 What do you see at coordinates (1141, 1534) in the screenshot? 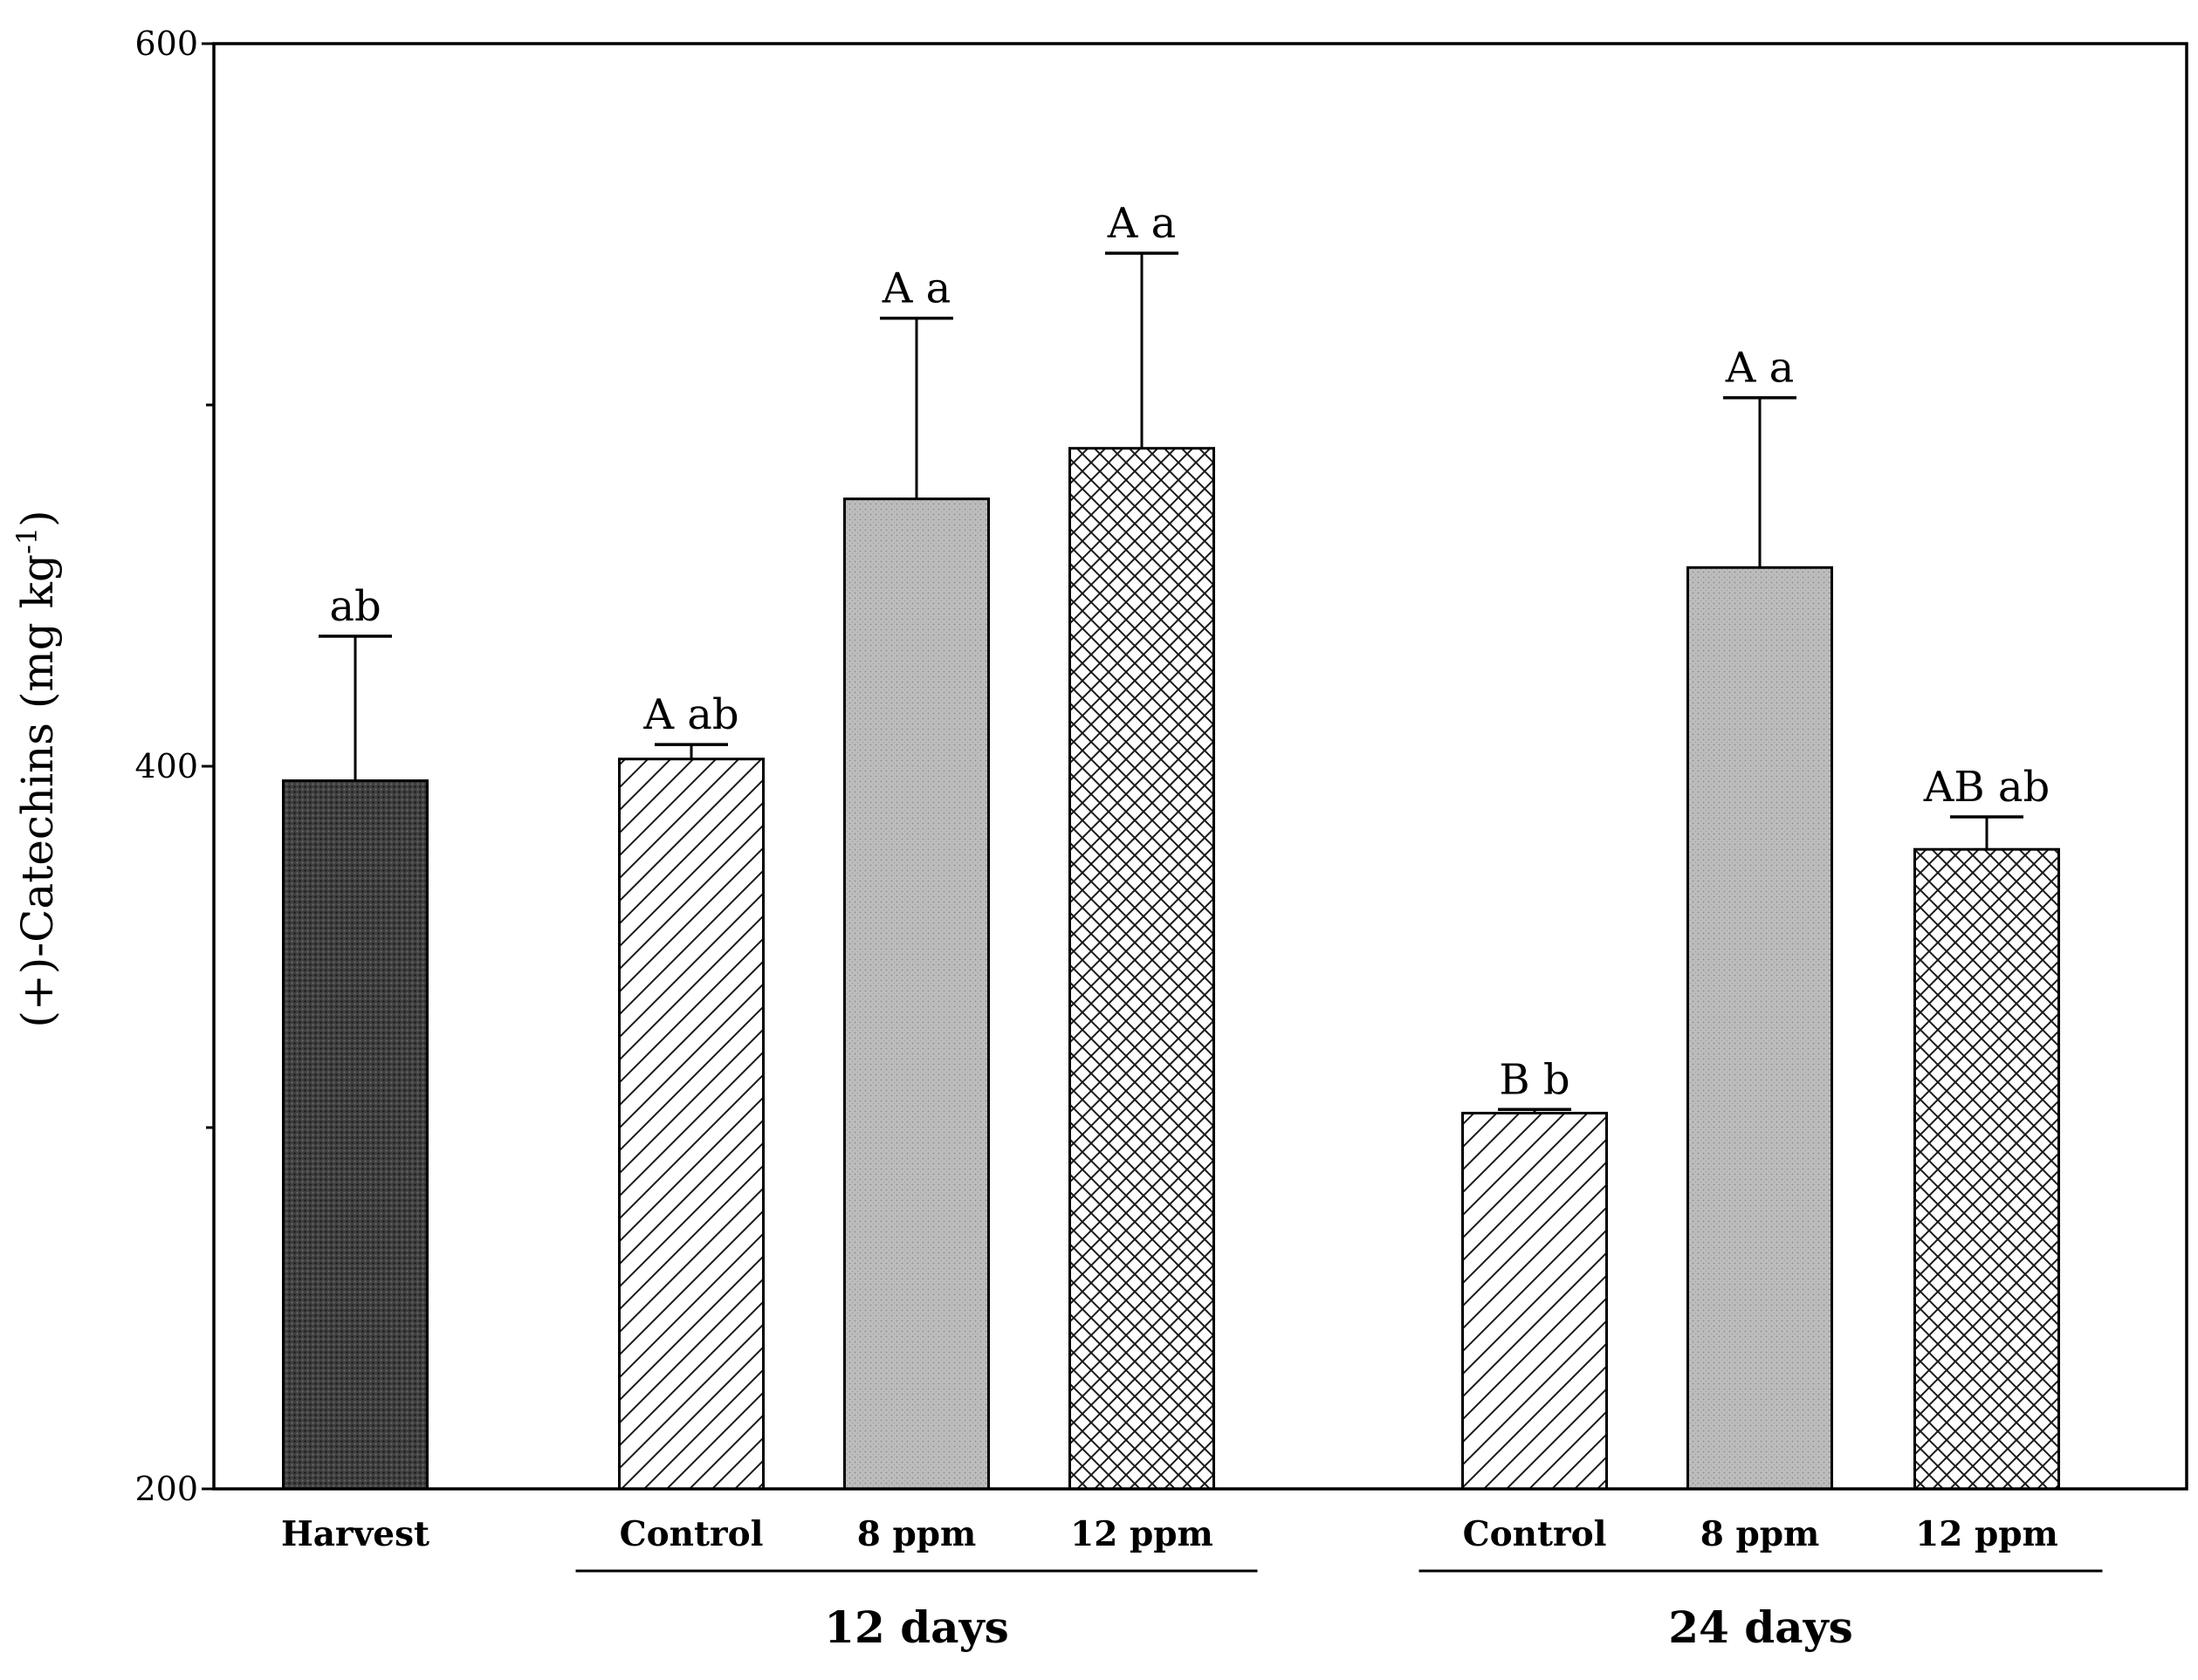
I see `category-label-4: 12 ppm` at bounding box center [1141, 1534].